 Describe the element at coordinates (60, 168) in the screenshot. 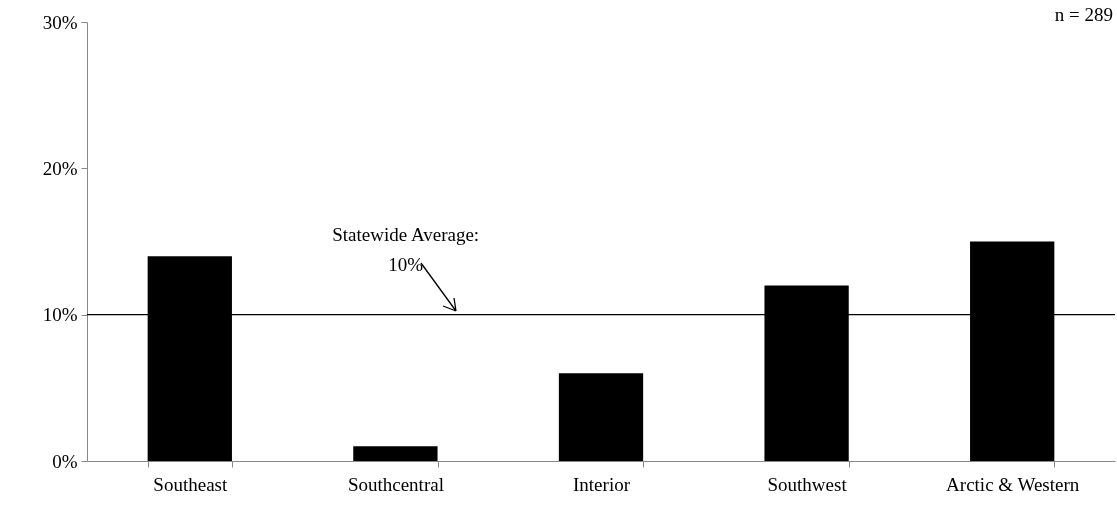

I see `y-tick-label: 20%` at that location.